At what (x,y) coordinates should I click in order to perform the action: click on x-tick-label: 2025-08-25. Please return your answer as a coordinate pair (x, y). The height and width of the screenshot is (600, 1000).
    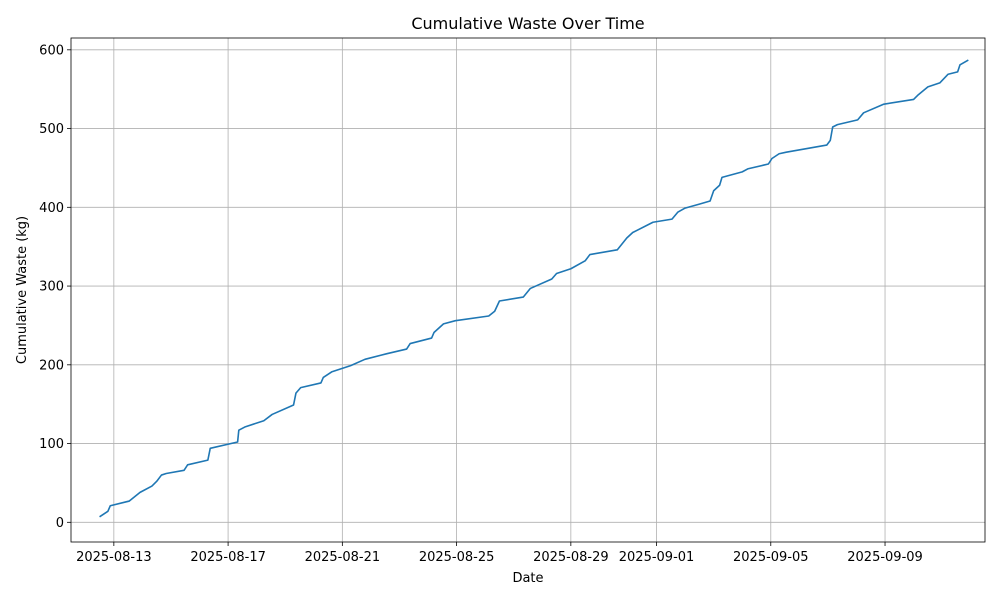
    Looking at the image, I should click on (457, 557).